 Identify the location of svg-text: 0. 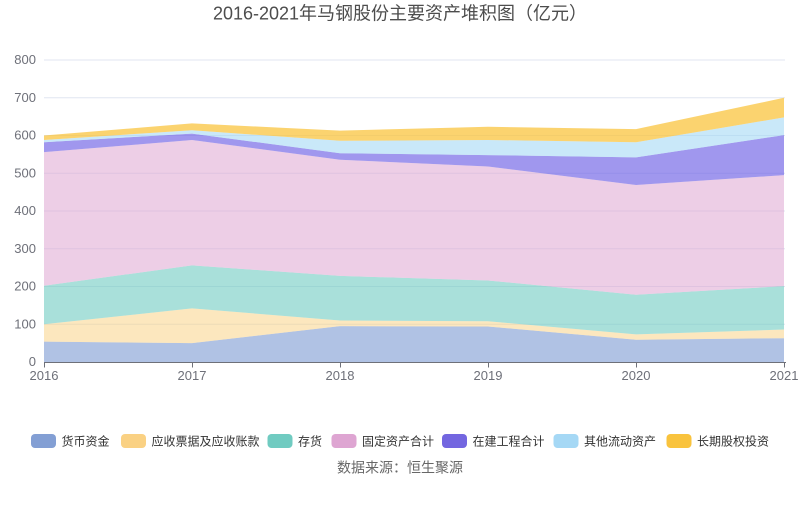
(32, 361).